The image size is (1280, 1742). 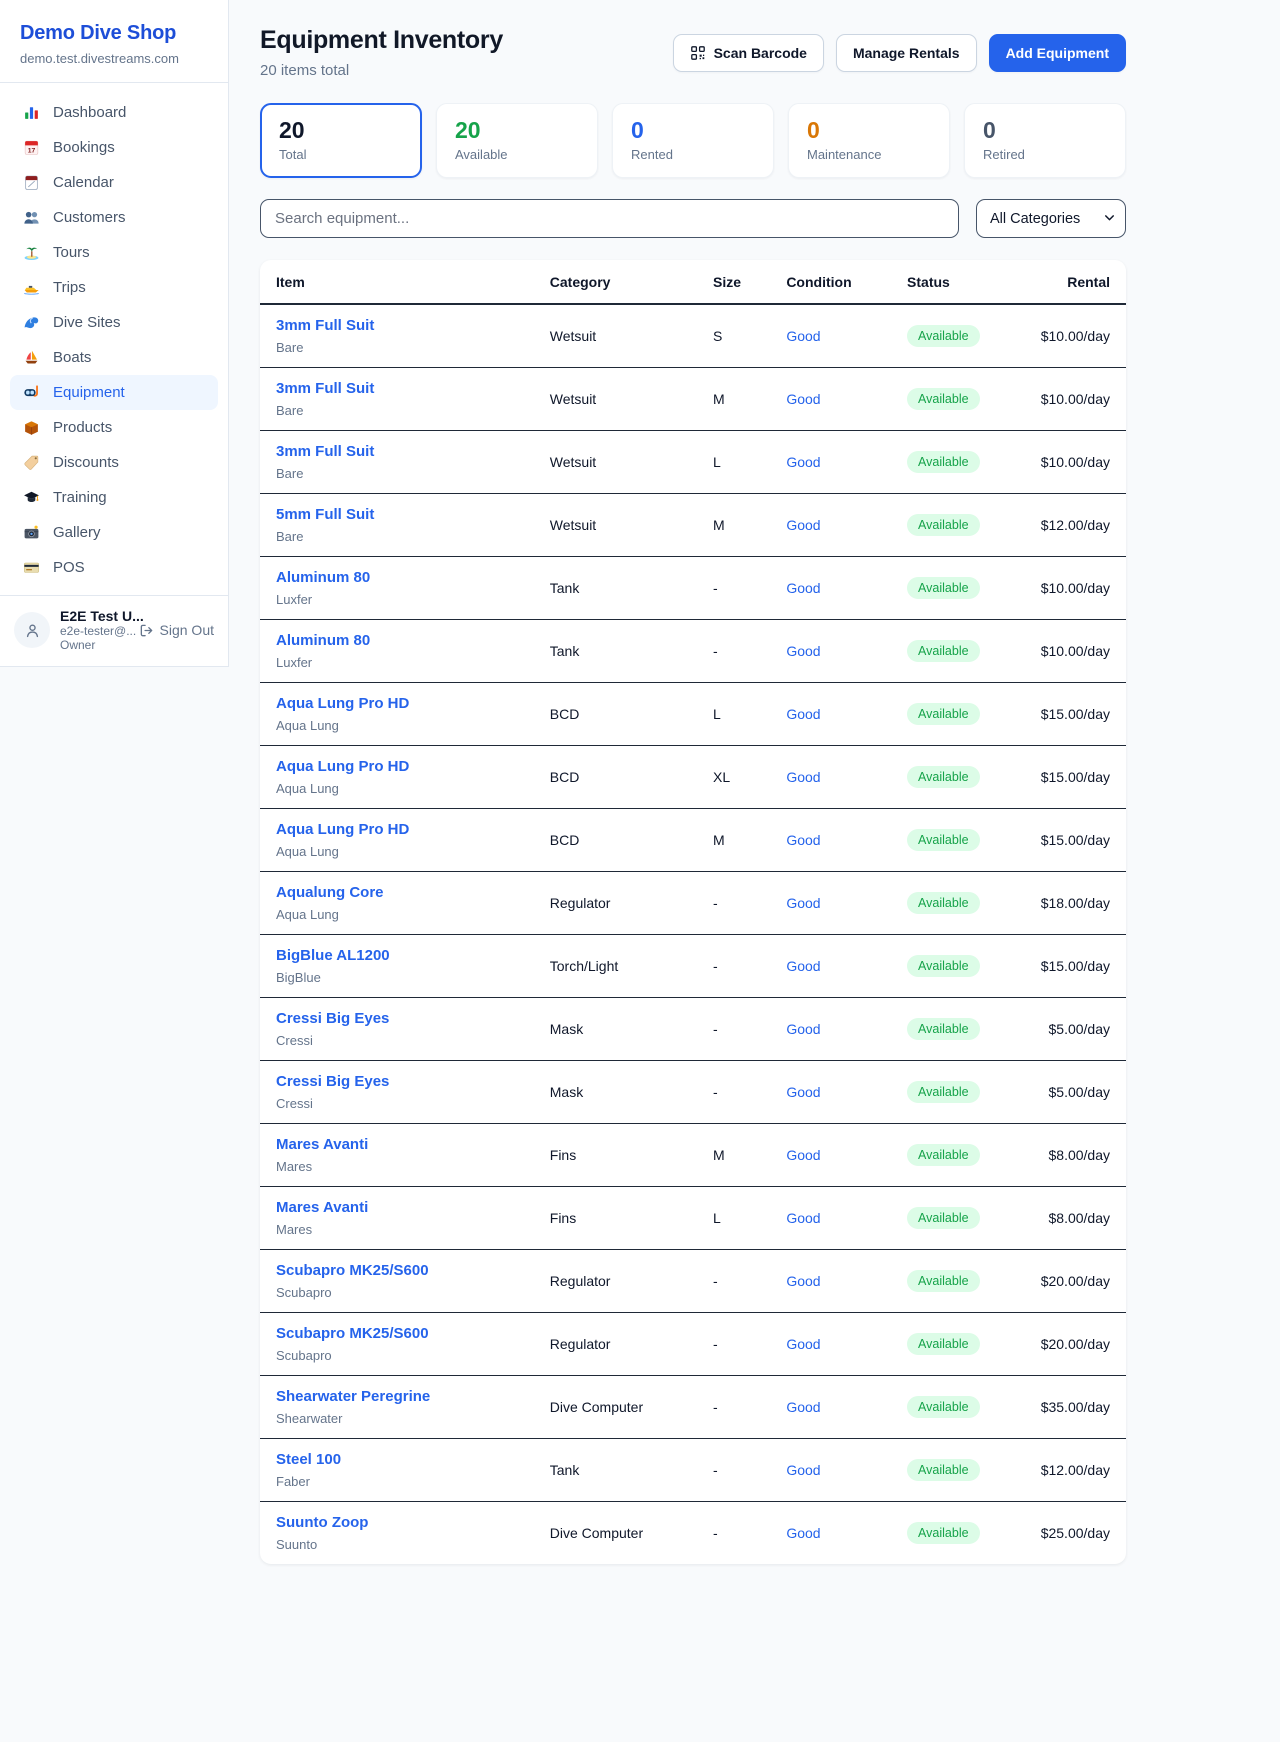 I want to click on rental-cell: $15.00/day, so click(x=1075, y=840).